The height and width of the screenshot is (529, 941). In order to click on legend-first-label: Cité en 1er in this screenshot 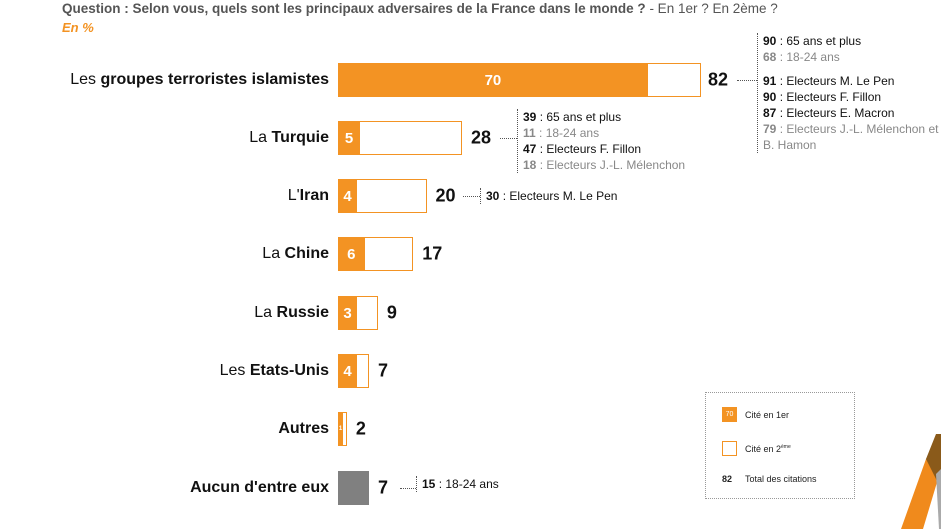, I will do `click(767, 414)`.